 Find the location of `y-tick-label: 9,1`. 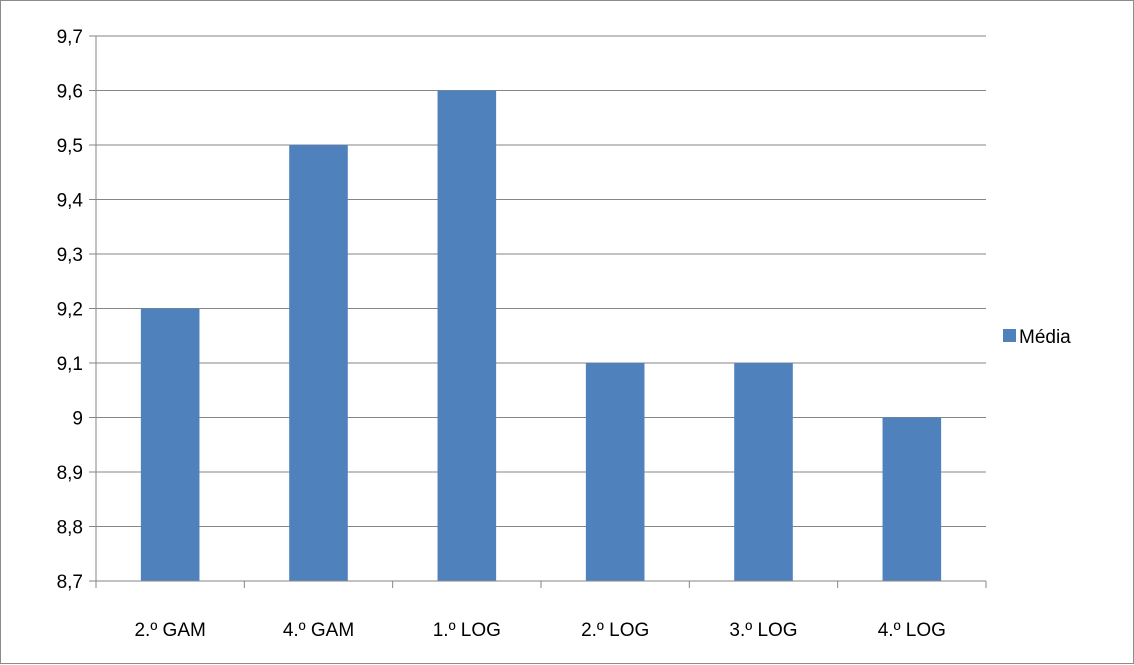

y-tick-label: 9,1 is located at coordinates (70, 364).